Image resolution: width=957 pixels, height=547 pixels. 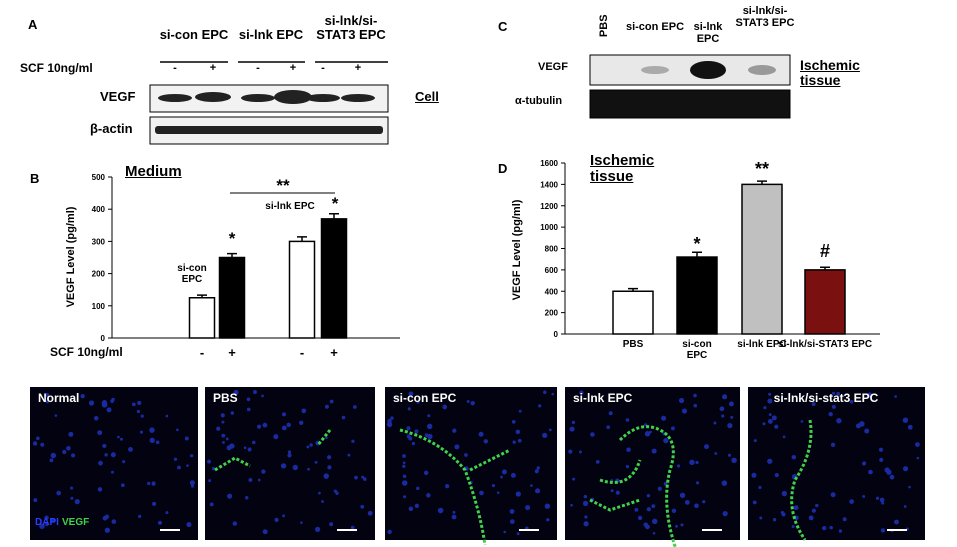 I want to click on y-tick-label: 1200, so click(x=549, y=206).